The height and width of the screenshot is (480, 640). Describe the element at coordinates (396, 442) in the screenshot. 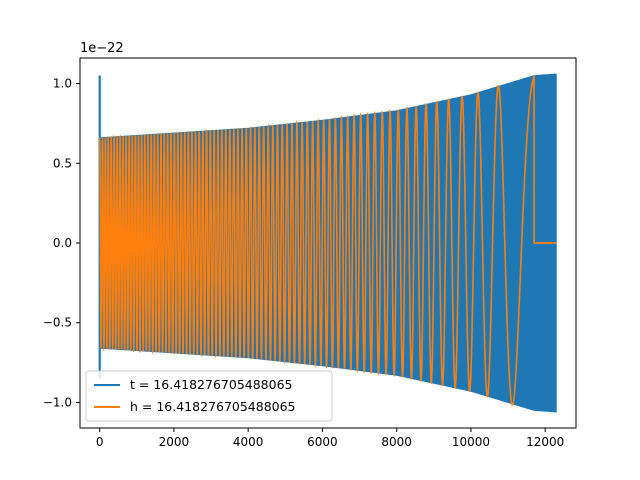

I see `x-tick-label: 8000` at that location.